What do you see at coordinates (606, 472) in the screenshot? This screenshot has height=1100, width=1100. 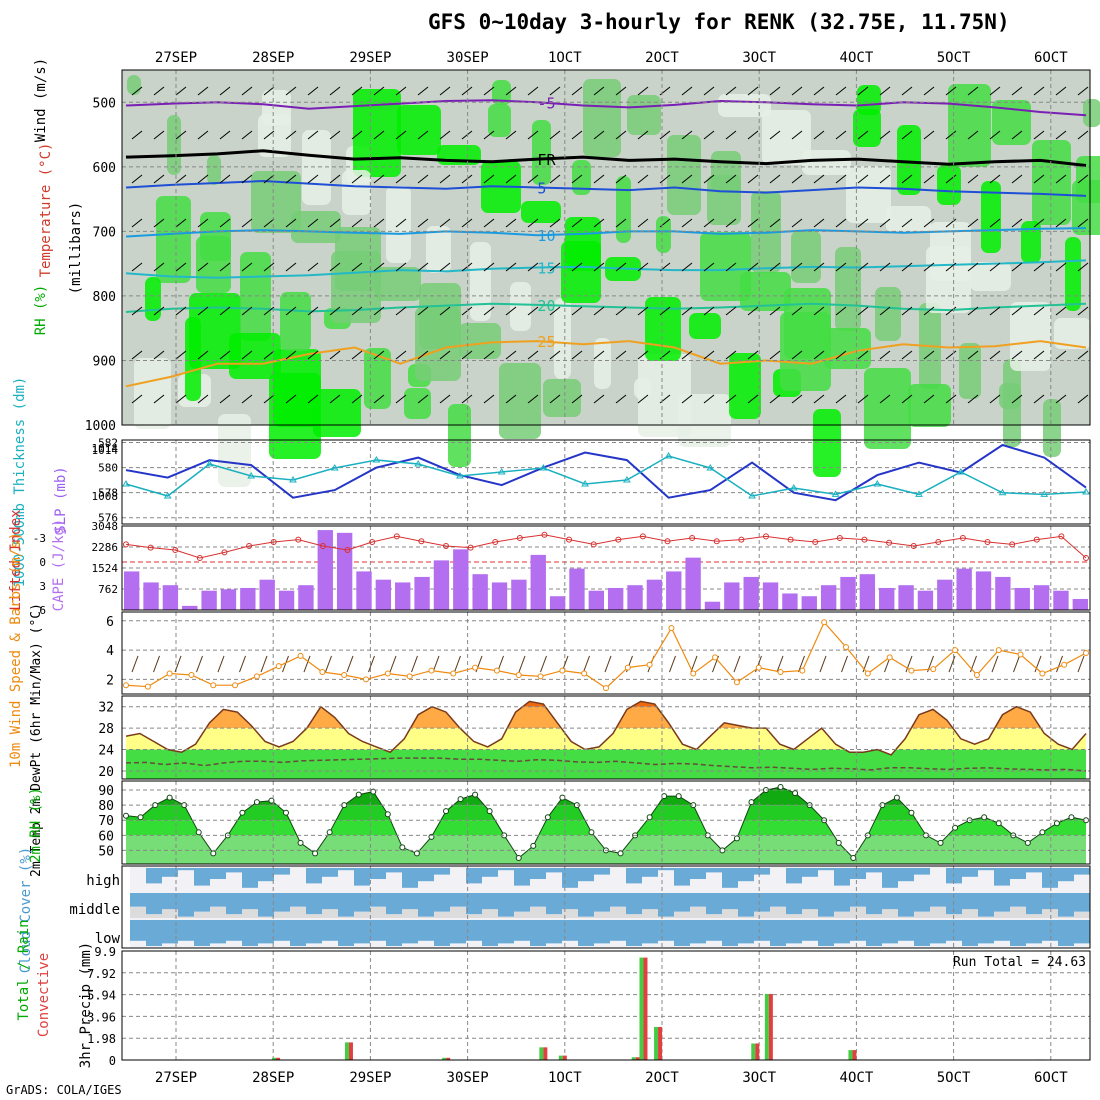 I see `thickness-line` at bounding box center [606, 472].